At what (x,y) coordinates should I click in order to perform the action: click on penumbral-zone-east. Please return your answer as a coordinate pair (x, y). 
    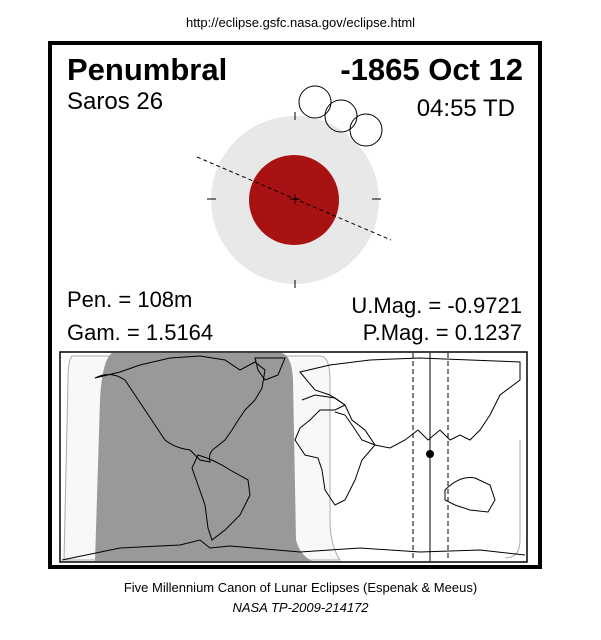
    Looking at the image, I should click on (512, 499).